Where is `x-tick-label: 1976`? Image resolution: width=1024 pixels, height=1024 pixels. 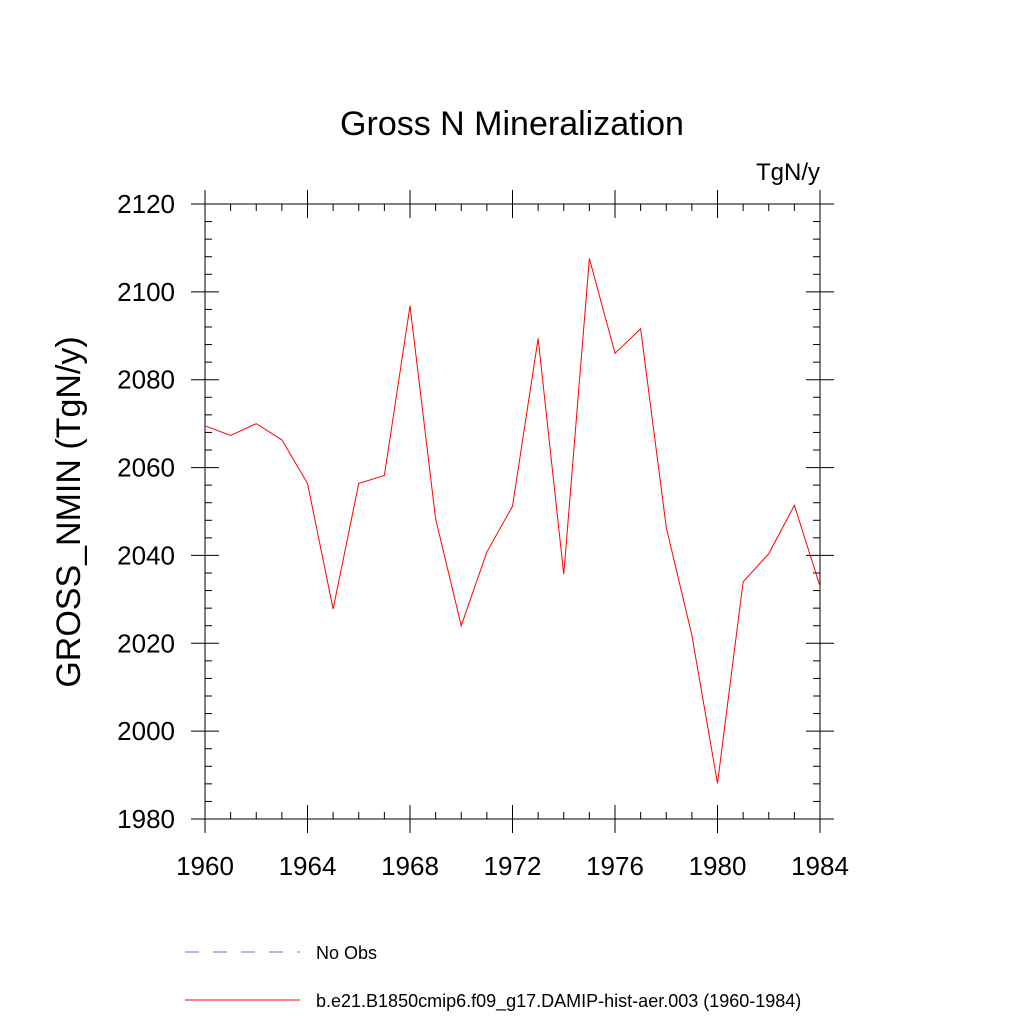
x-tick-label: 1976 is located at coordinates (615, 866).